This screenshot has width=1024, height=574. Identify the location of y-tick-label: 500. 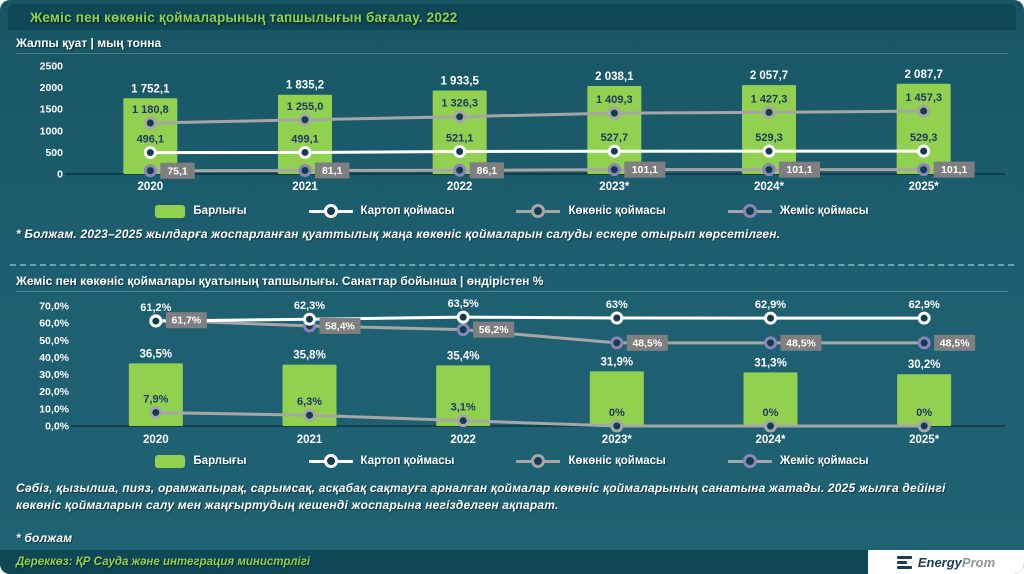
(54, 153).